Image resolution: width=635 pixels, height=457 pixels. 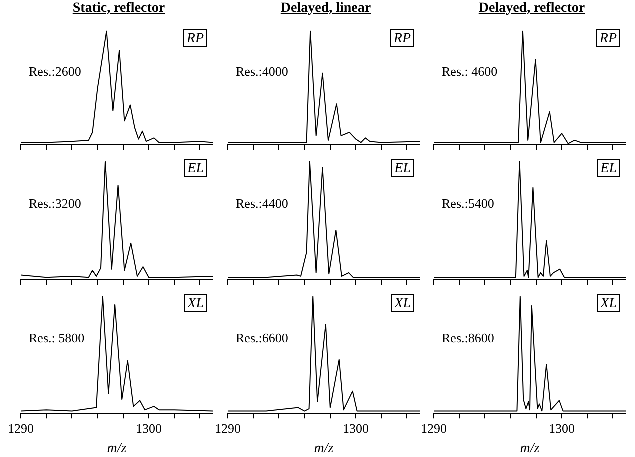 I want to click on annotation: Res.:4400, so click(x=262, y=204).